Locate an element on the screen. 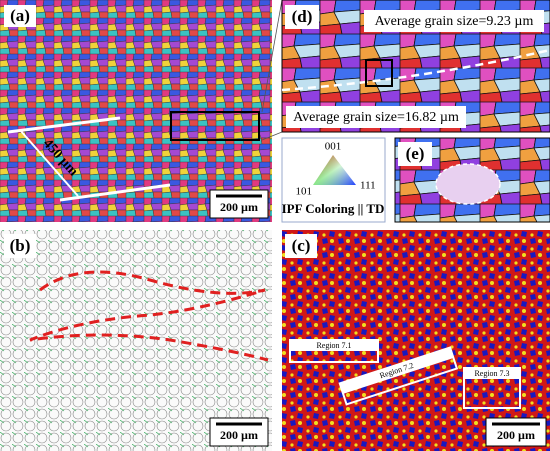 Image resolution: width=550 pixels, height=451 pixels. panel-label: (c) is located at coordinates (301, 245).